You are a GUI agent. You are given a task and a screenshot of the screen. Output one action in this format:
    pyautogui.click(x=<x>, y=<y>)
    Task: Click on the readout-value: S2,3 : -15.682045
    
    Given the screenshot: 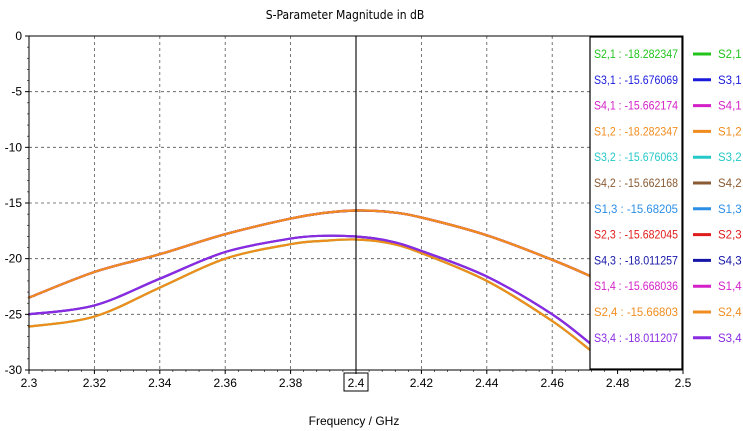 What is the action you would take?
    pyautogui.click(x=636, y=236)
    